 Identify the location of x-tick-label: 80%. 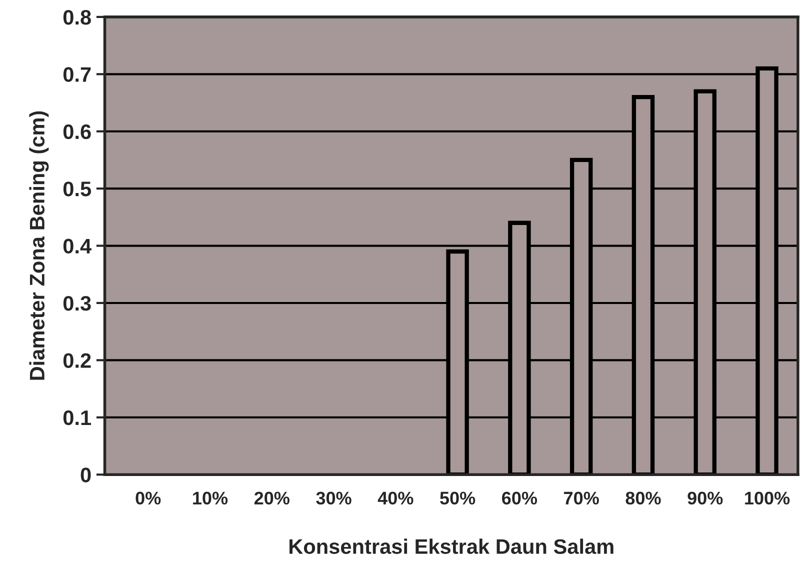
(643, 498).